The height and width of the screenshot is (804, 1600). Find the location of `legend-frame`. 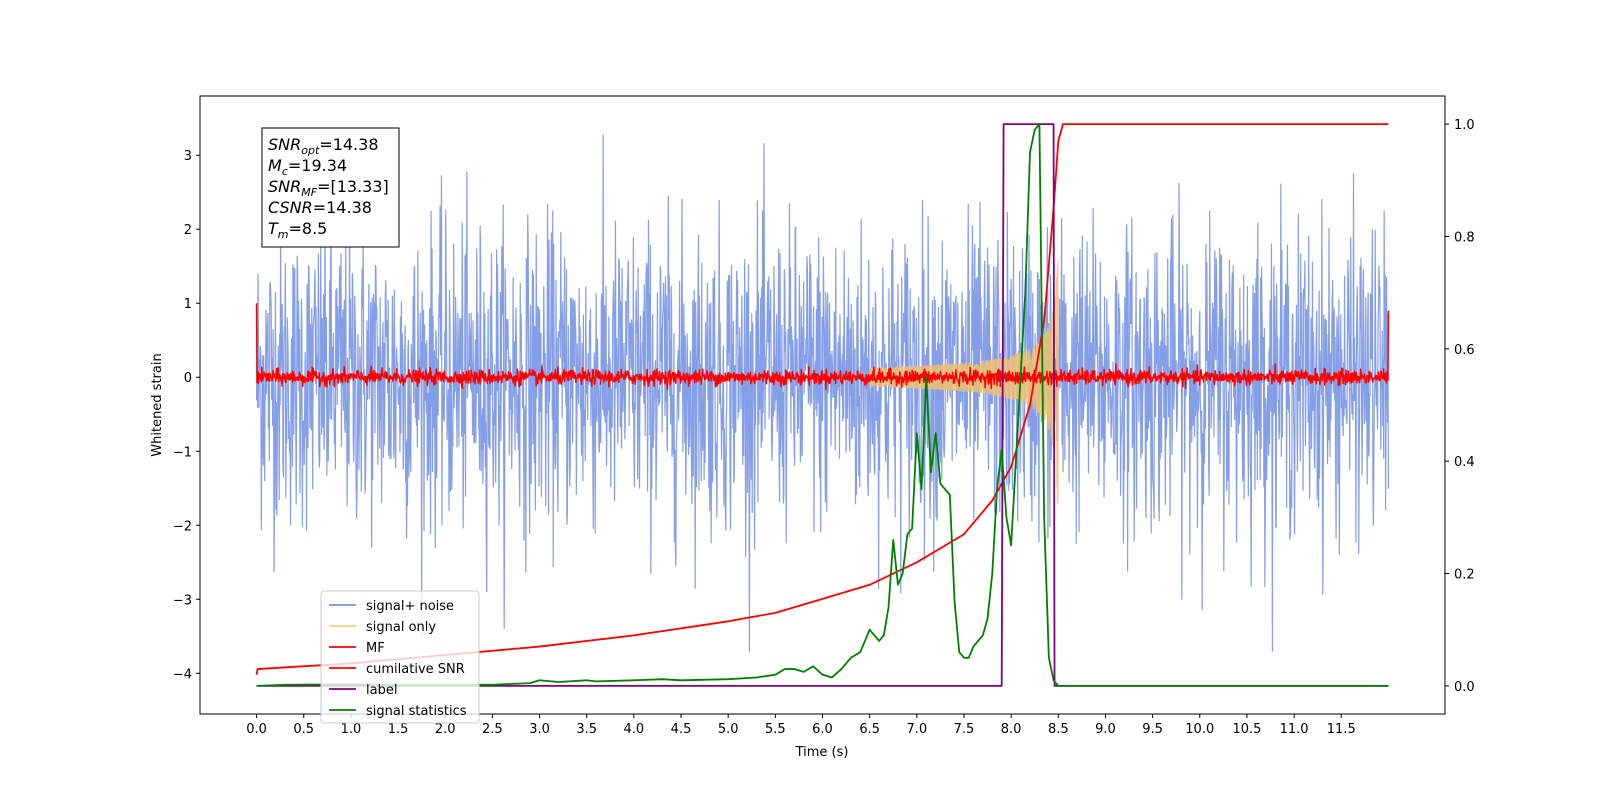

legend-frame is located at coordinates (400, 657).